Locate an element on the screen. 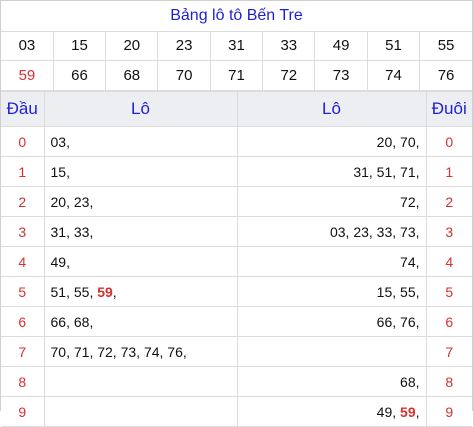  lo-left-cell: 49, is located at coordinates (140, 261).